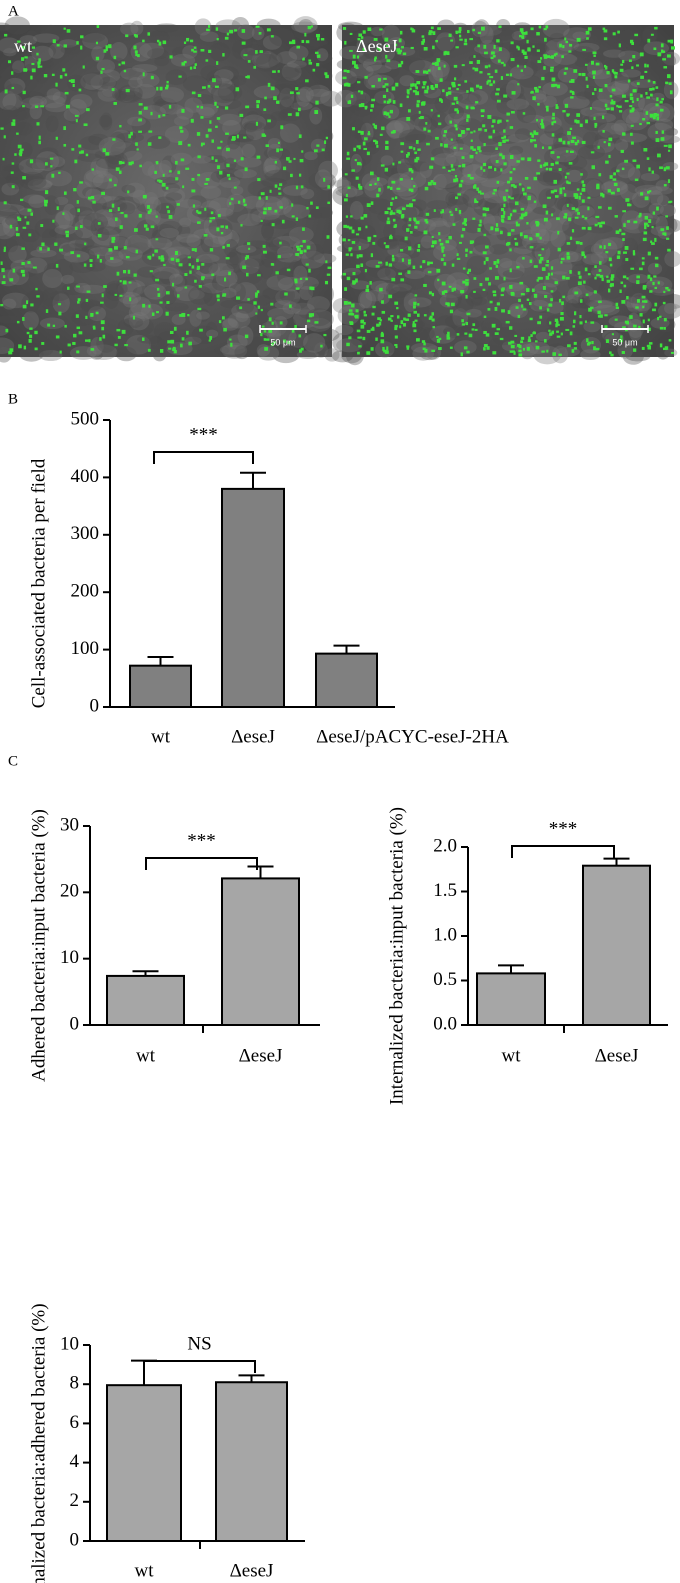  Describe the element at coordinates (203, 457) in the screenshot. I see `significance-bracket` at that location.